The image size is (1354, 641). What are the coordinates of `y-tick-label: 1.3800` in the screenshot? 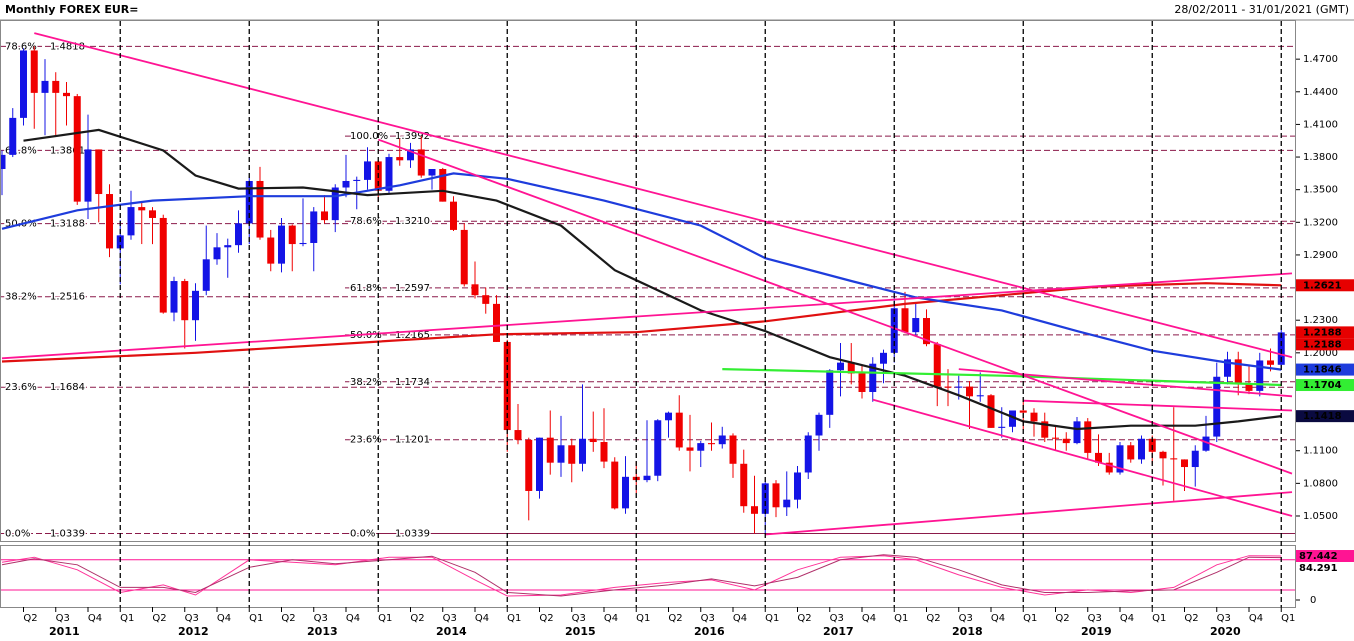 It's located at (1320, 157).